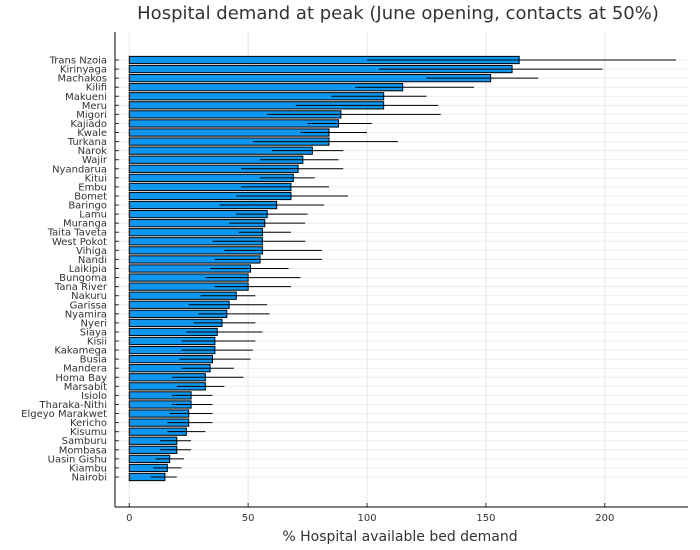 Image resolution: width=700 pixels, height=550 pixels. Describe the element at coordinates (88, 305) in the screenshot. I see `category-label: Garissa` at that location.